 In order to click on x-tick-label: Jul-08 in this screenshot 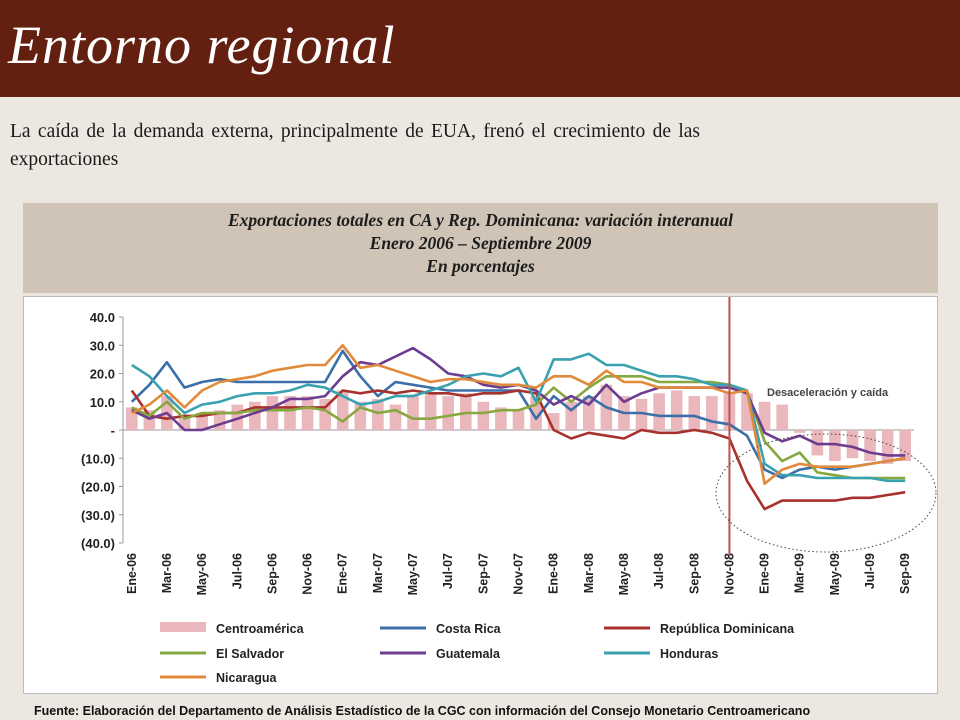, I will do `click(659, 571)`.